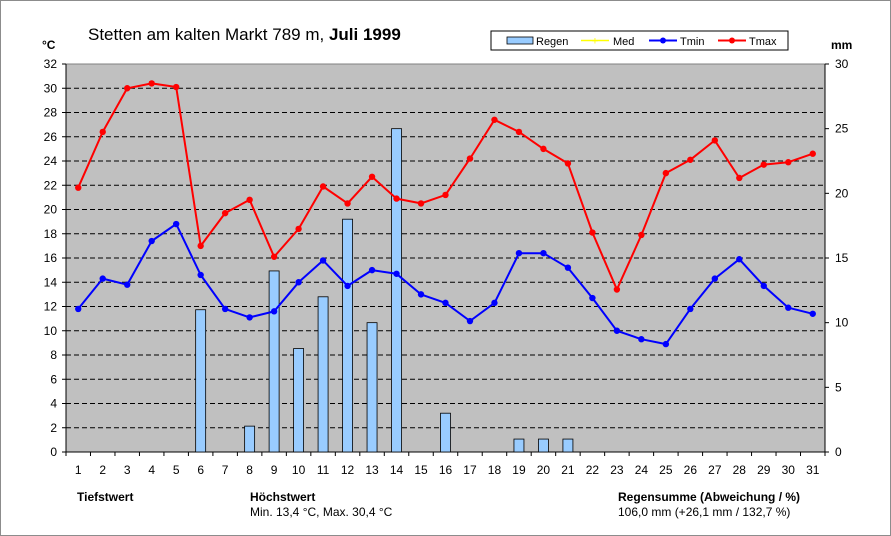 Image resolution: width=891 pixels, height=536 pixels. Describe the element at coordinates (51, 234) in the screenshot. I see `y-left-tick-label: 18` at that location.